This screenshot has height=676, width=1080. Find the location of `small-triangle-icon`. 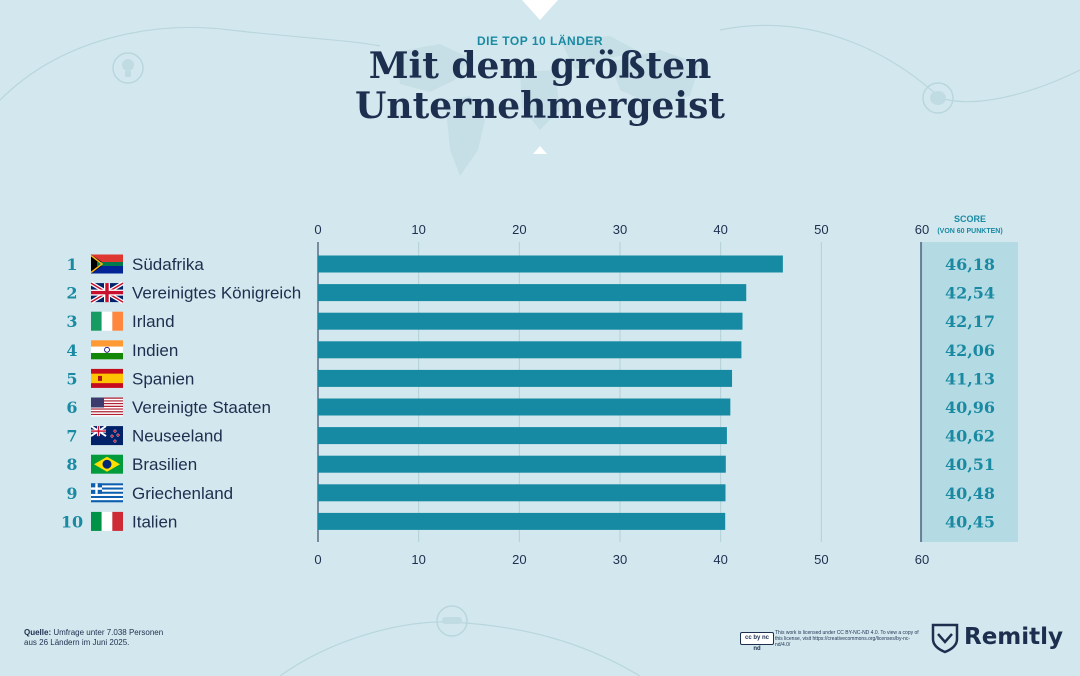

small-triangle-icon is located at coordinates (540, 150).